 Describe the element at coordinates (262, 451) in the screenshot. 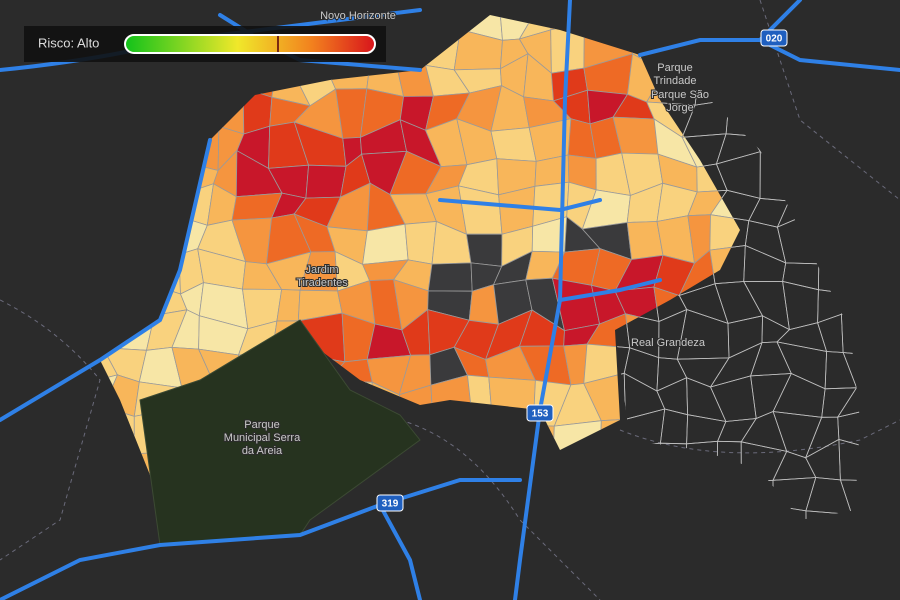

I see `place-label: da Areia` at that location.